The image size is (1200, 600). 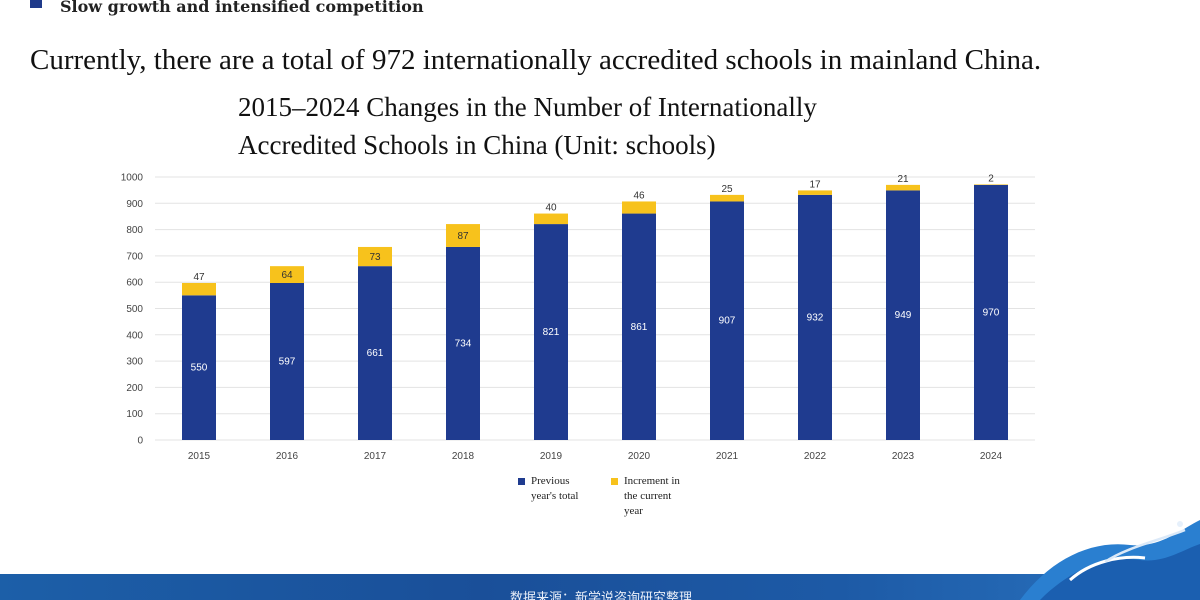 I want to click on x-tick-label: 2024, so click(x=991, y=456).